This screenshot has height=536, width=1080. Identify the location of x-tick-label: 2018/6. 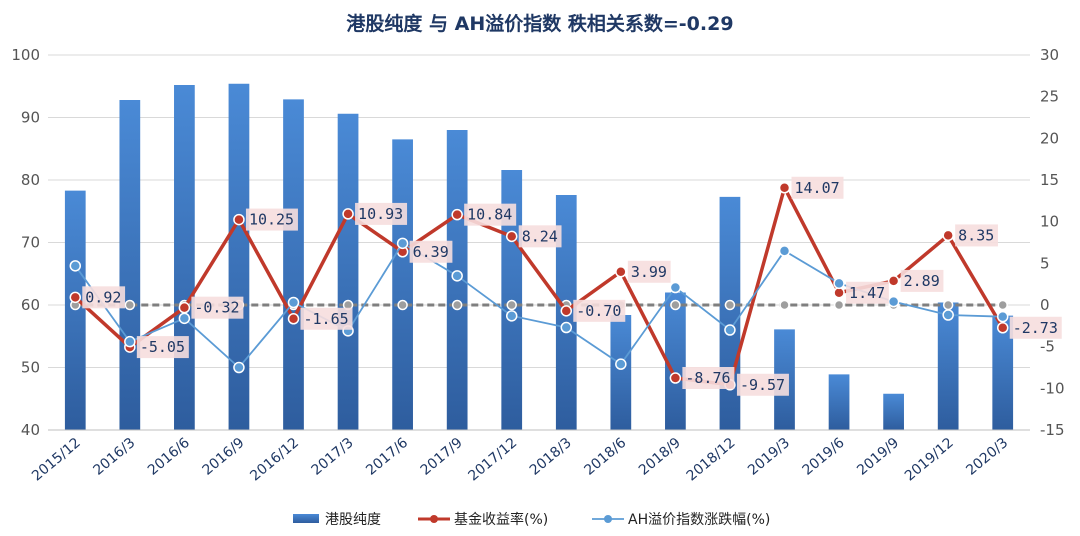
(605, 457).